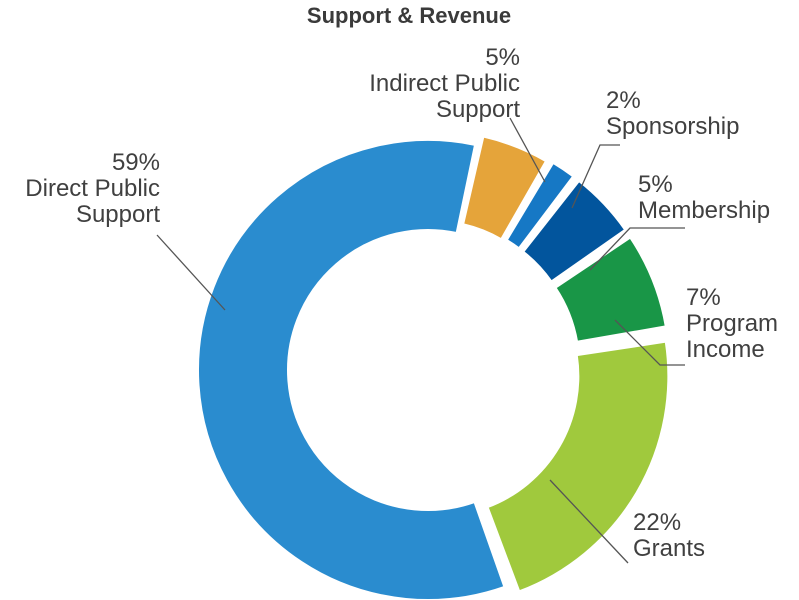 This screenshot has width=799, height=600. What do you see at coordinates (725, 349) in the screenshot?
I see `slice-name-label-4: Income` at bounding box center [725, 349].